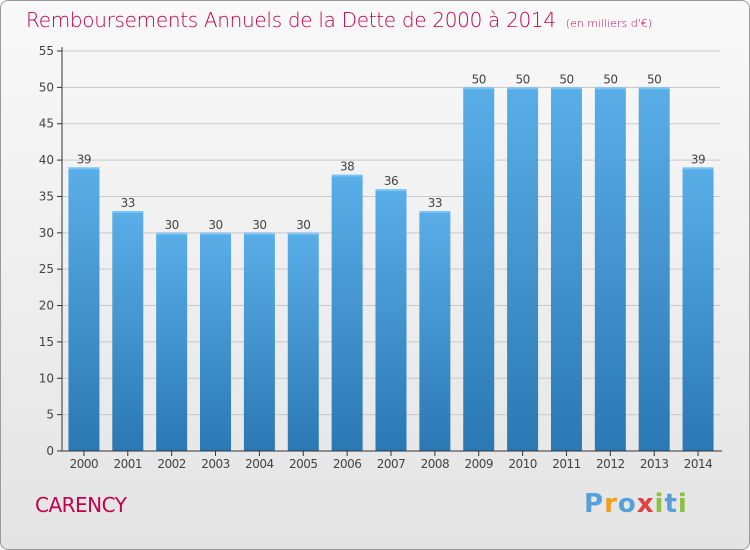 The height and width of the screenshot is (550, 750). What do you see at coordinates (81, 505) in the screenshot?
I see `town-name: CARENCY` at bounding box center [81, 505].